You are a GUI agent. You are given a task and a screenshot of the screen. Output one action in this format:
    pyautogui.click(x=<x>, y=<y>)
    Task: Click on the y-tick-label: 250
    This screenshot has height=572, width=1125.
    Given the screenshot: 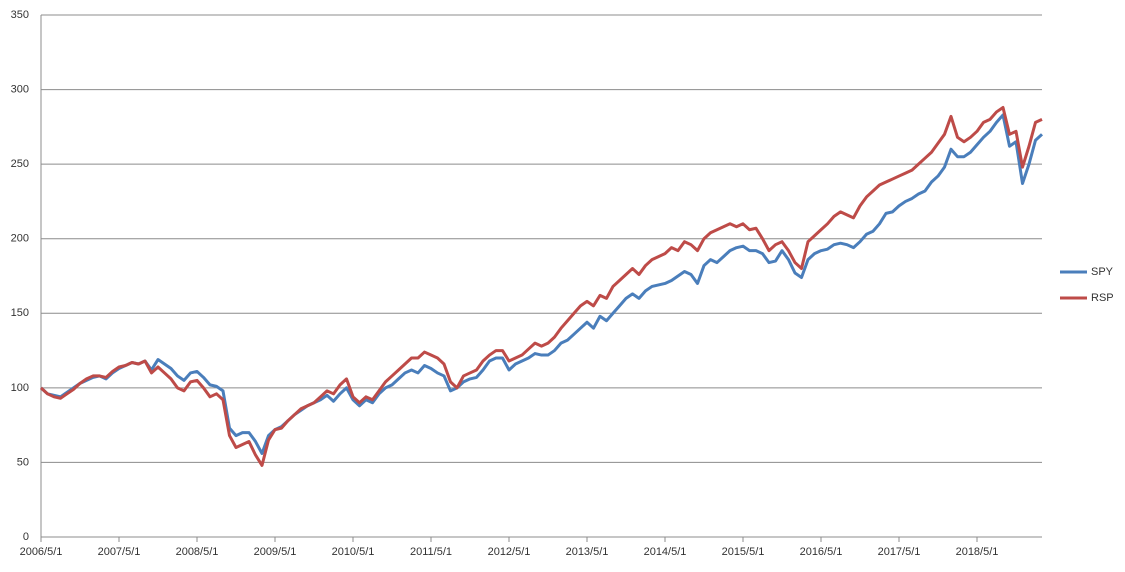 What is the action you would take?
    pyautogui.click(x=20, y=164)
    